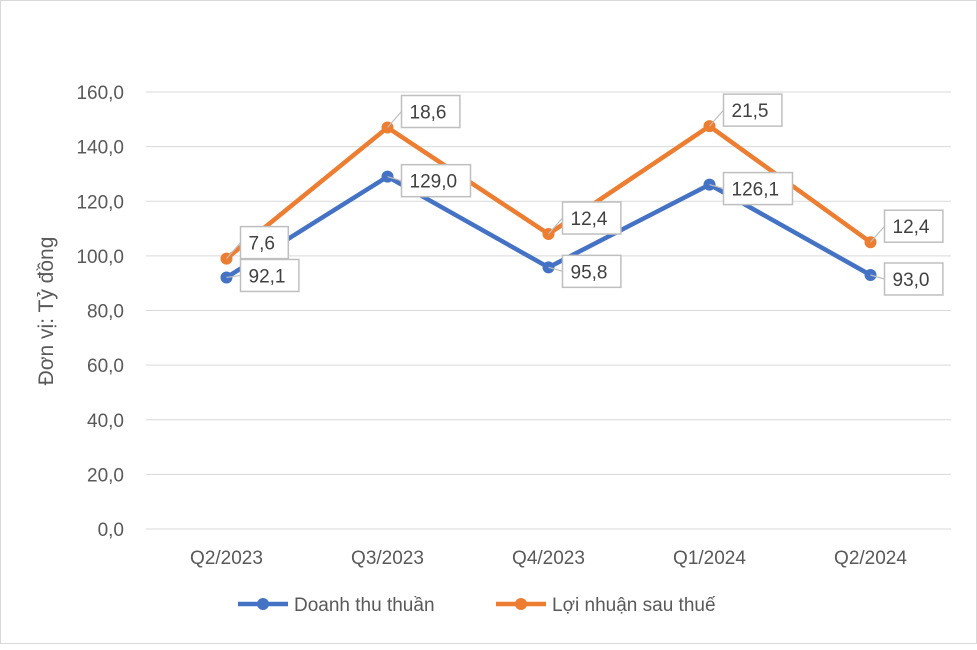 The height and width of the screenshot is (650, 977). Describe the element at coordinates (100, 93) in the screenshot. I see `y-tick-label: 160,0` at that location.